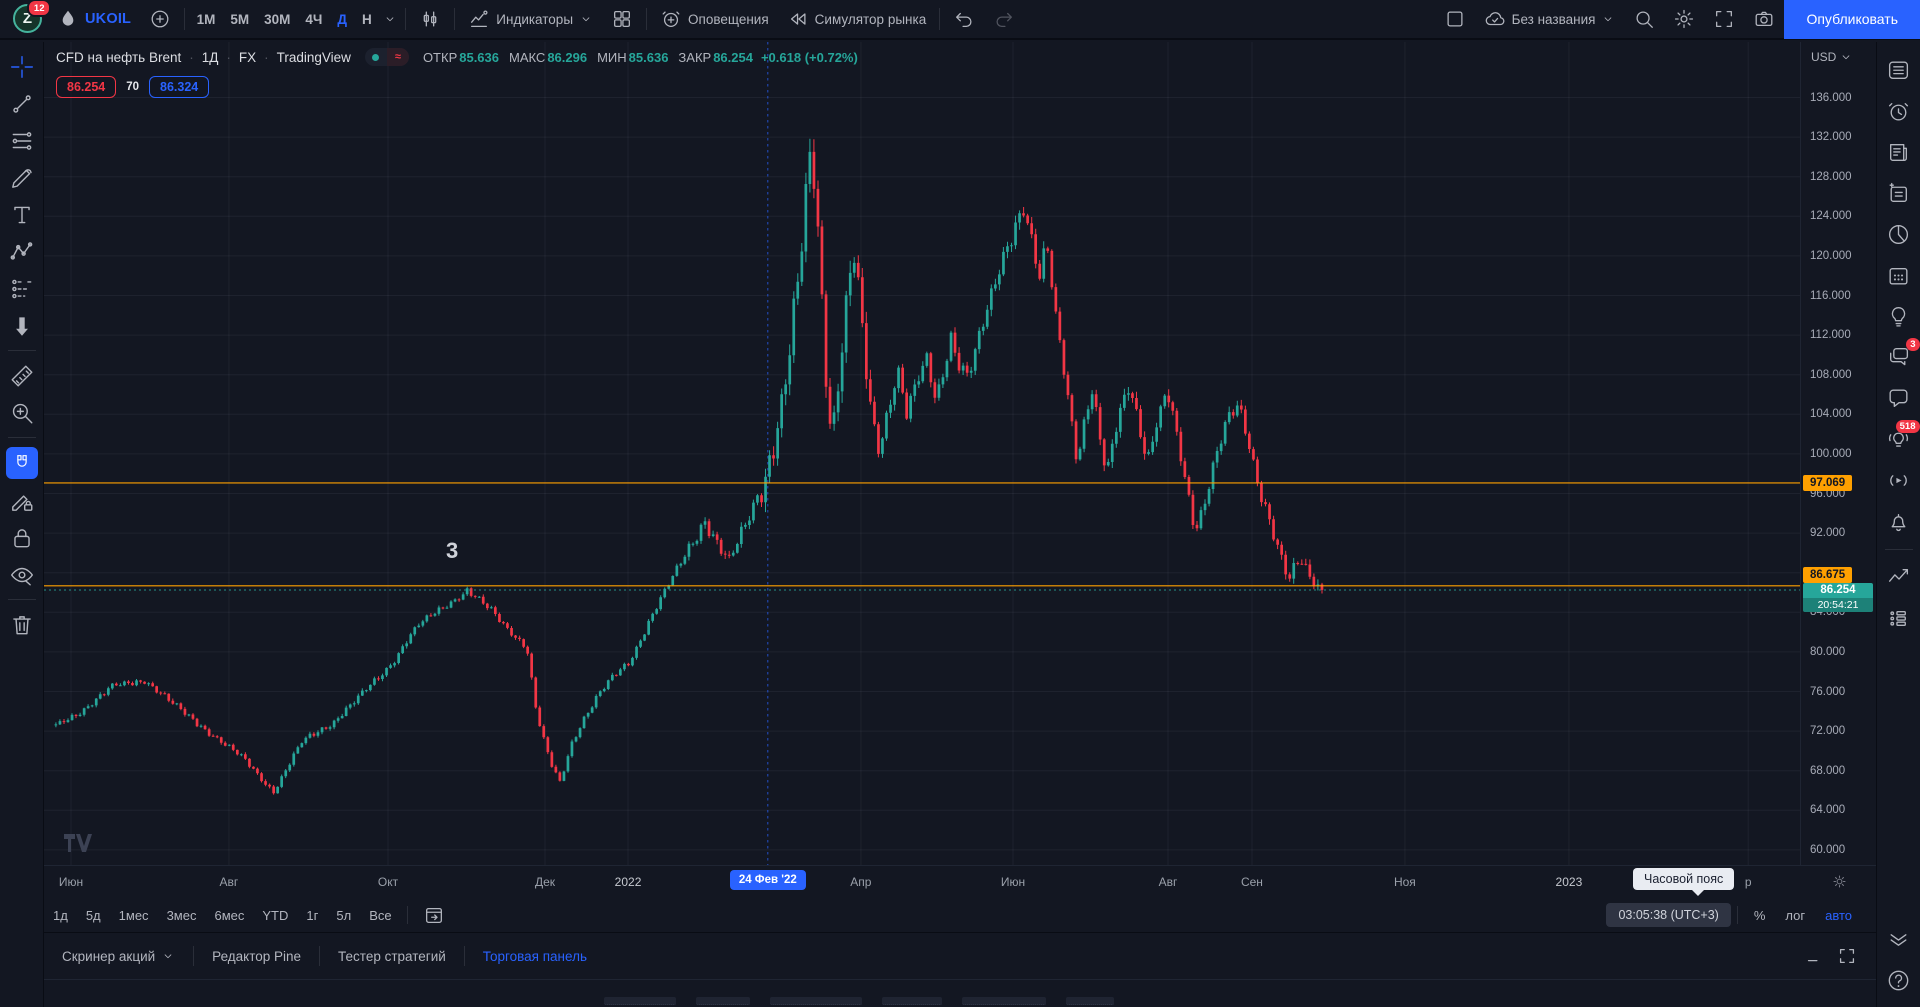 The image size is (1920, 1007). Describe the element at coordinates (119, 57) in the screenshot. I see `legend-symbol-title: CFD на нефть Brent` at that location.